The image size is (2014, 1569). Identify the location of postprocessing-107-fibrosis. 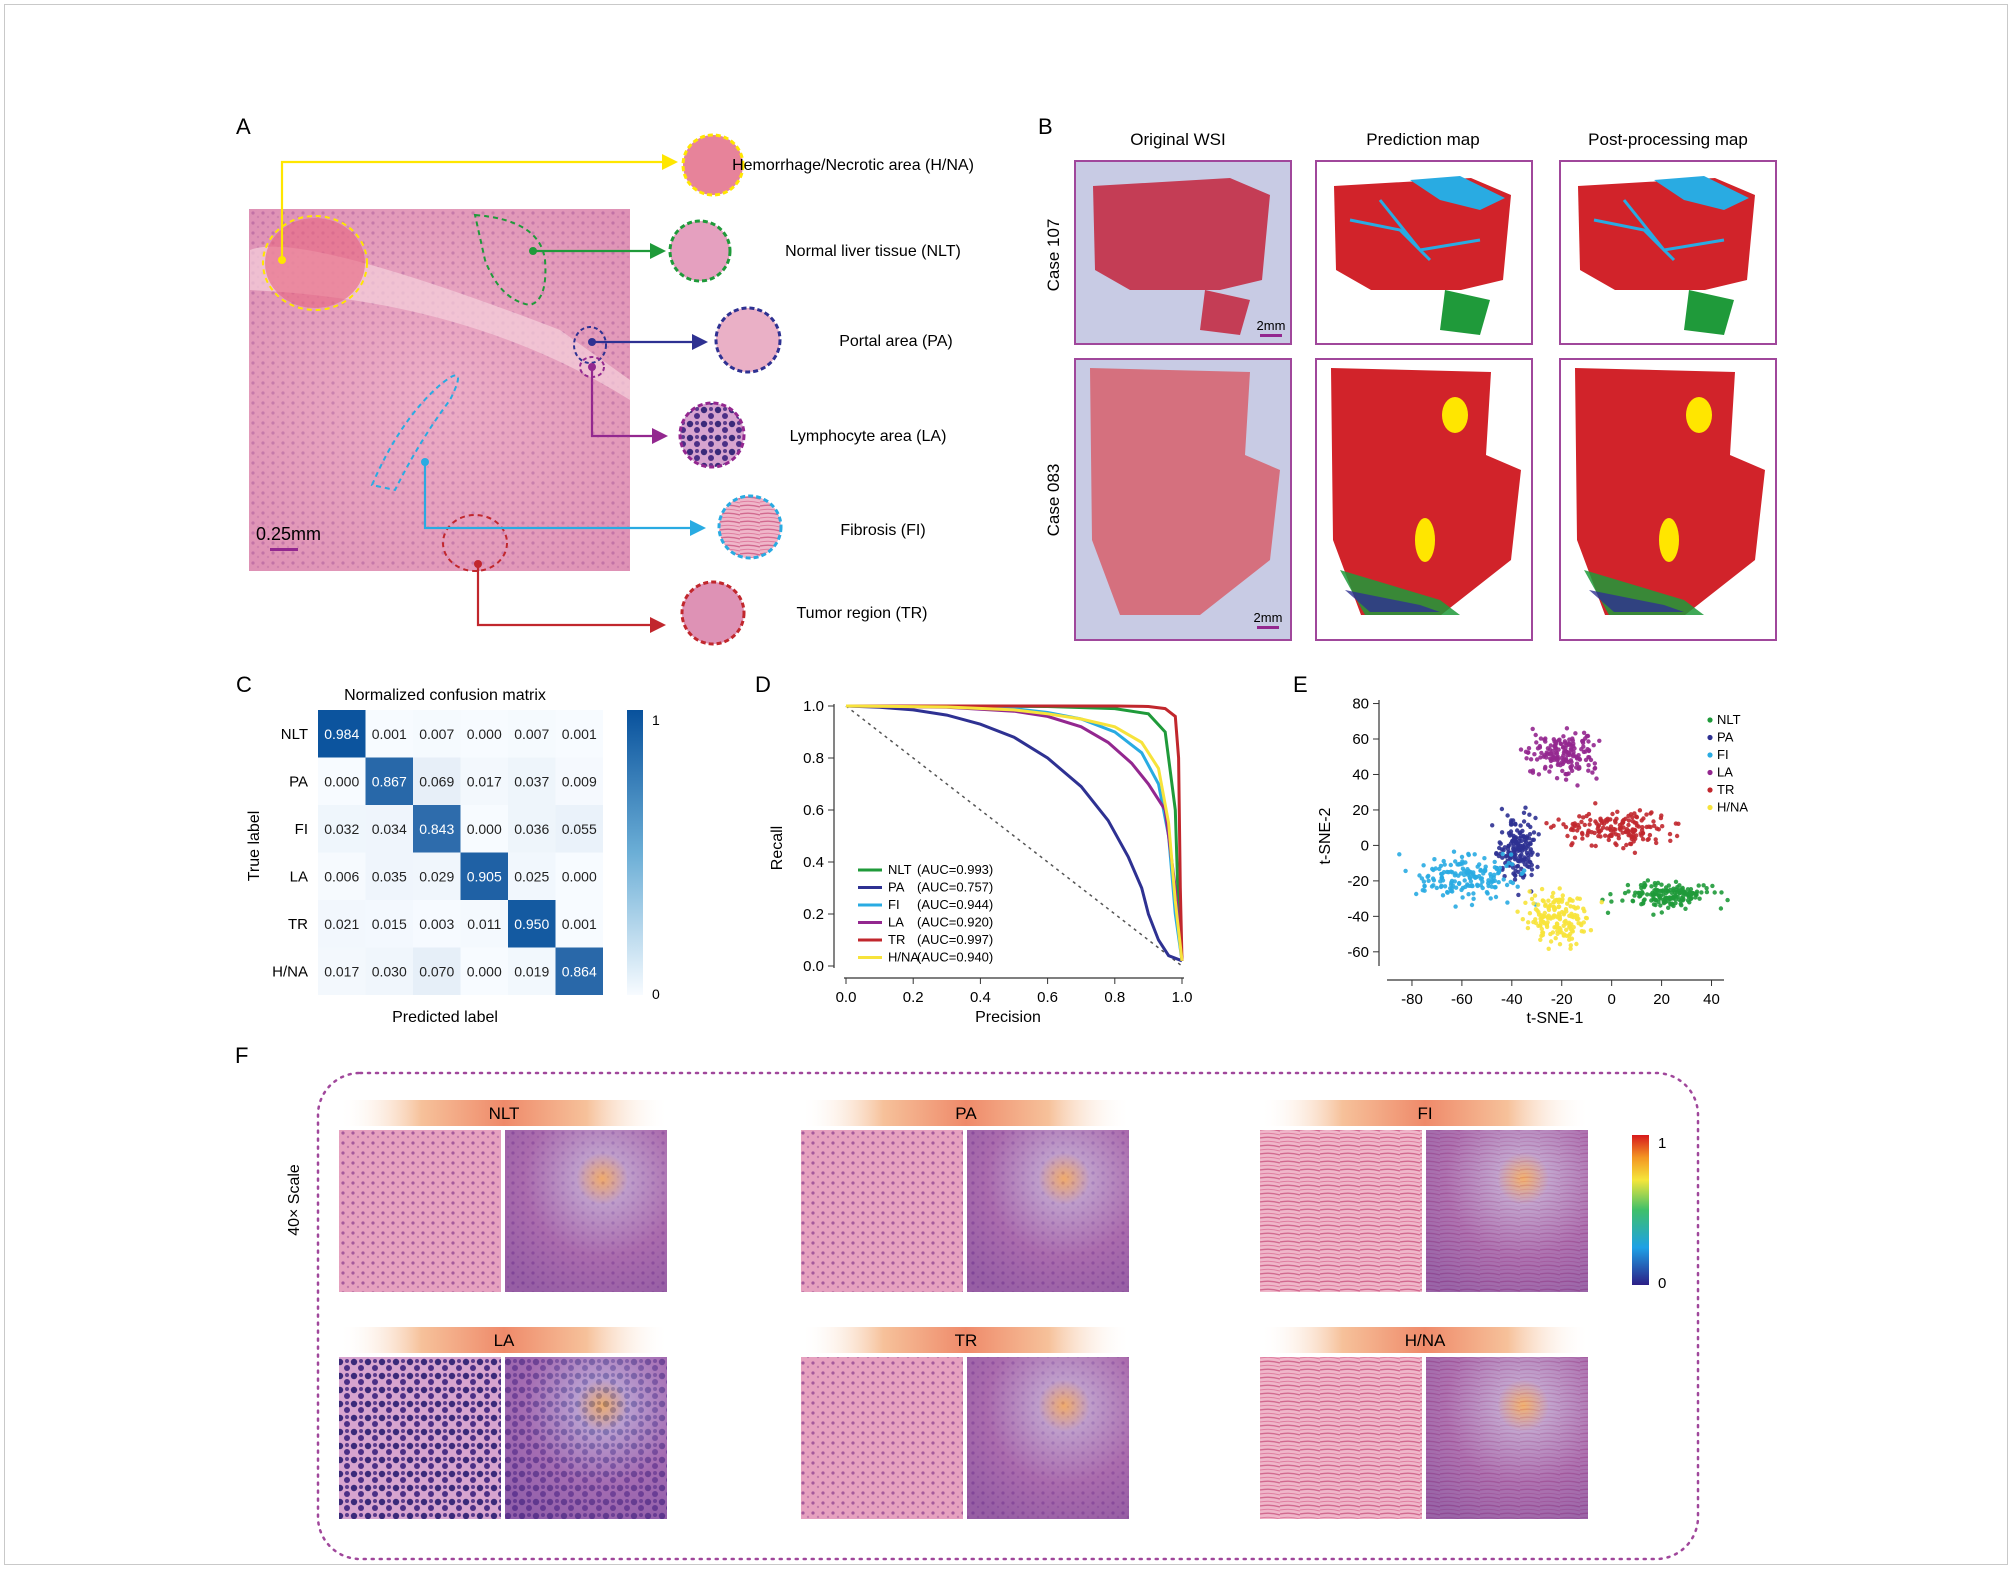
(1701, 193).